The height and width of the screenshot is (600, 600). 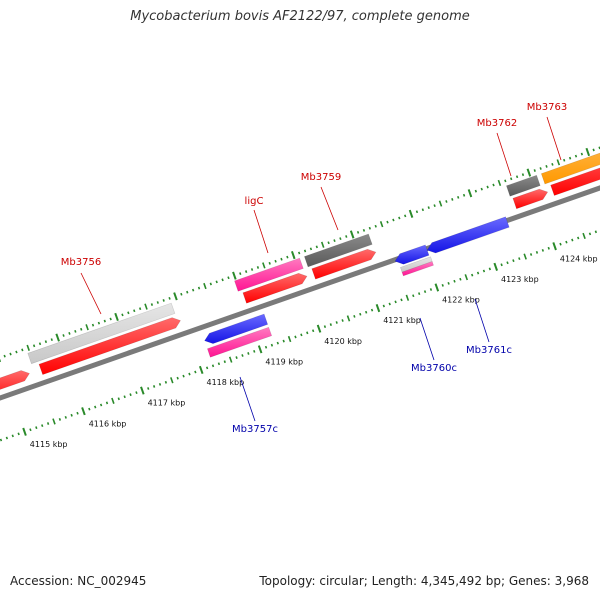 I want to click on gene-bar-mb3762, so click(x=523, y=185).